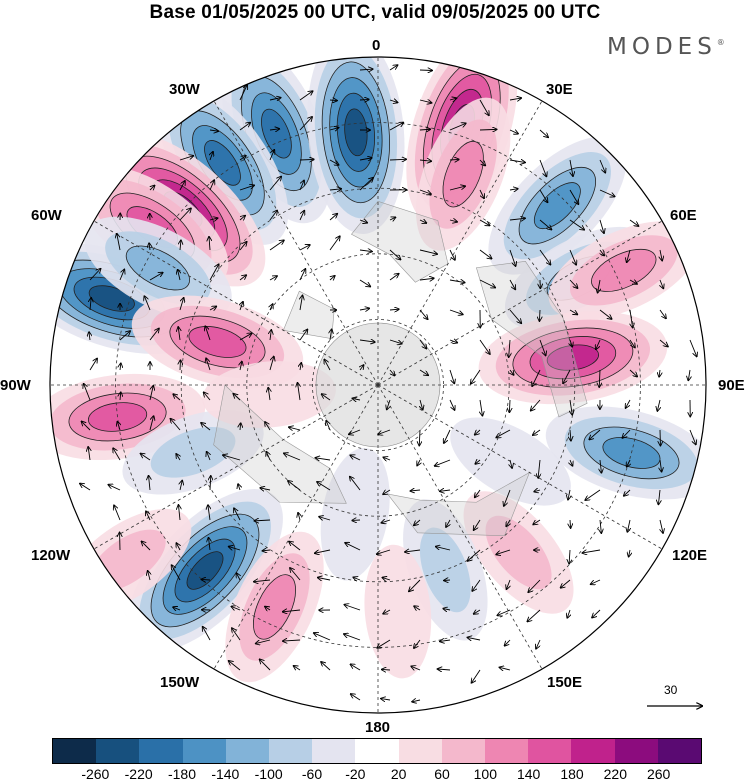 The height and width of the screenshot is (783, 750). Describe the element at coordinates (46, 215) in the screenshot. I see `label-60w: 60W` at that location.